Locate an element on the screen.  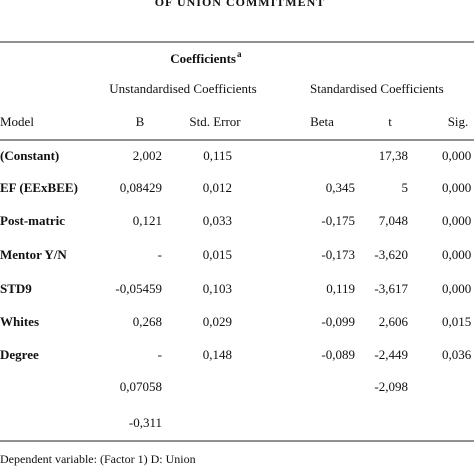
column-header: Model is located at coordinates (17, 121).